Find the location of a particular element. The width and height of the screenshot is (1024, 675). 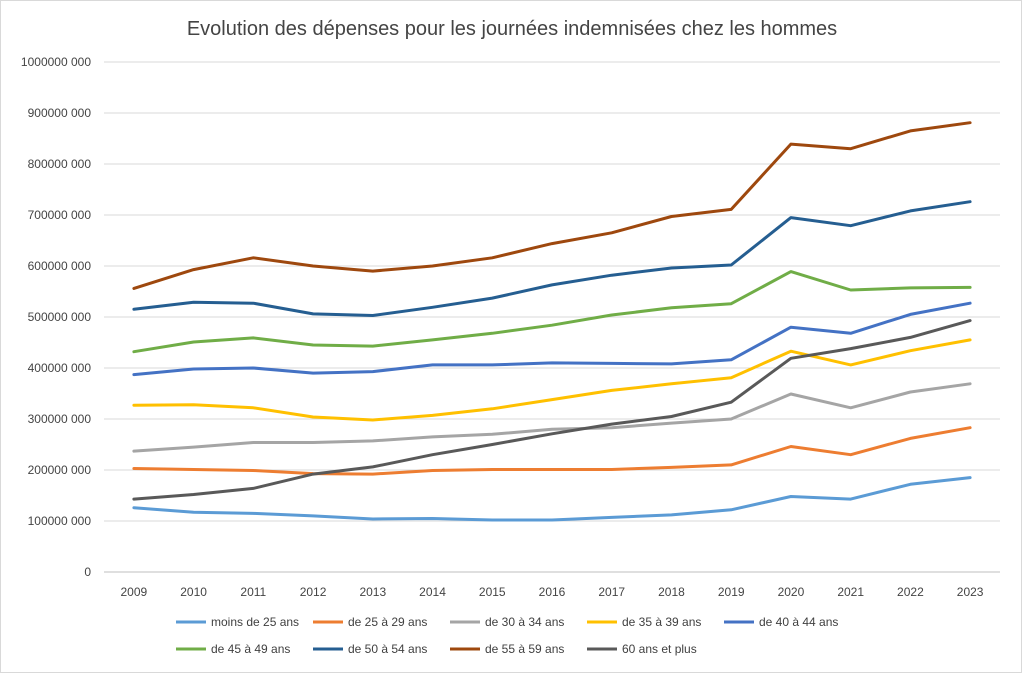

y-tick-label: 300000 000 is located at coordinates (60, 419).